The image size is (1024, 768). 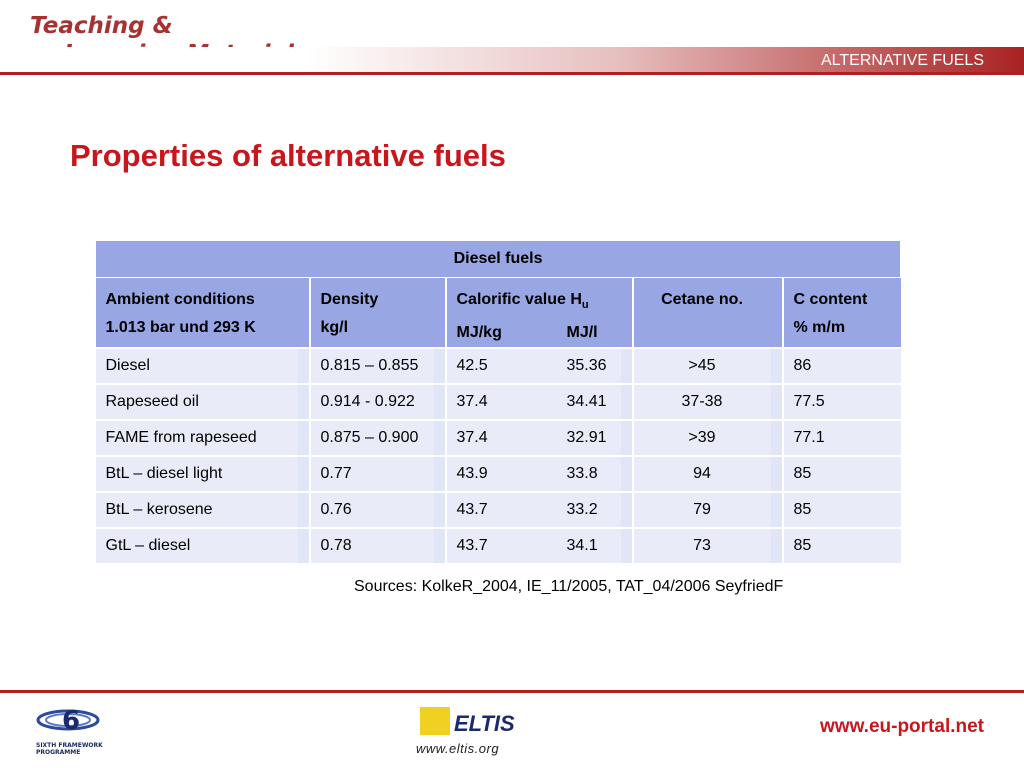 I want to click on cell-density: 0.815 – 0.855, so click(x=371, y=367).